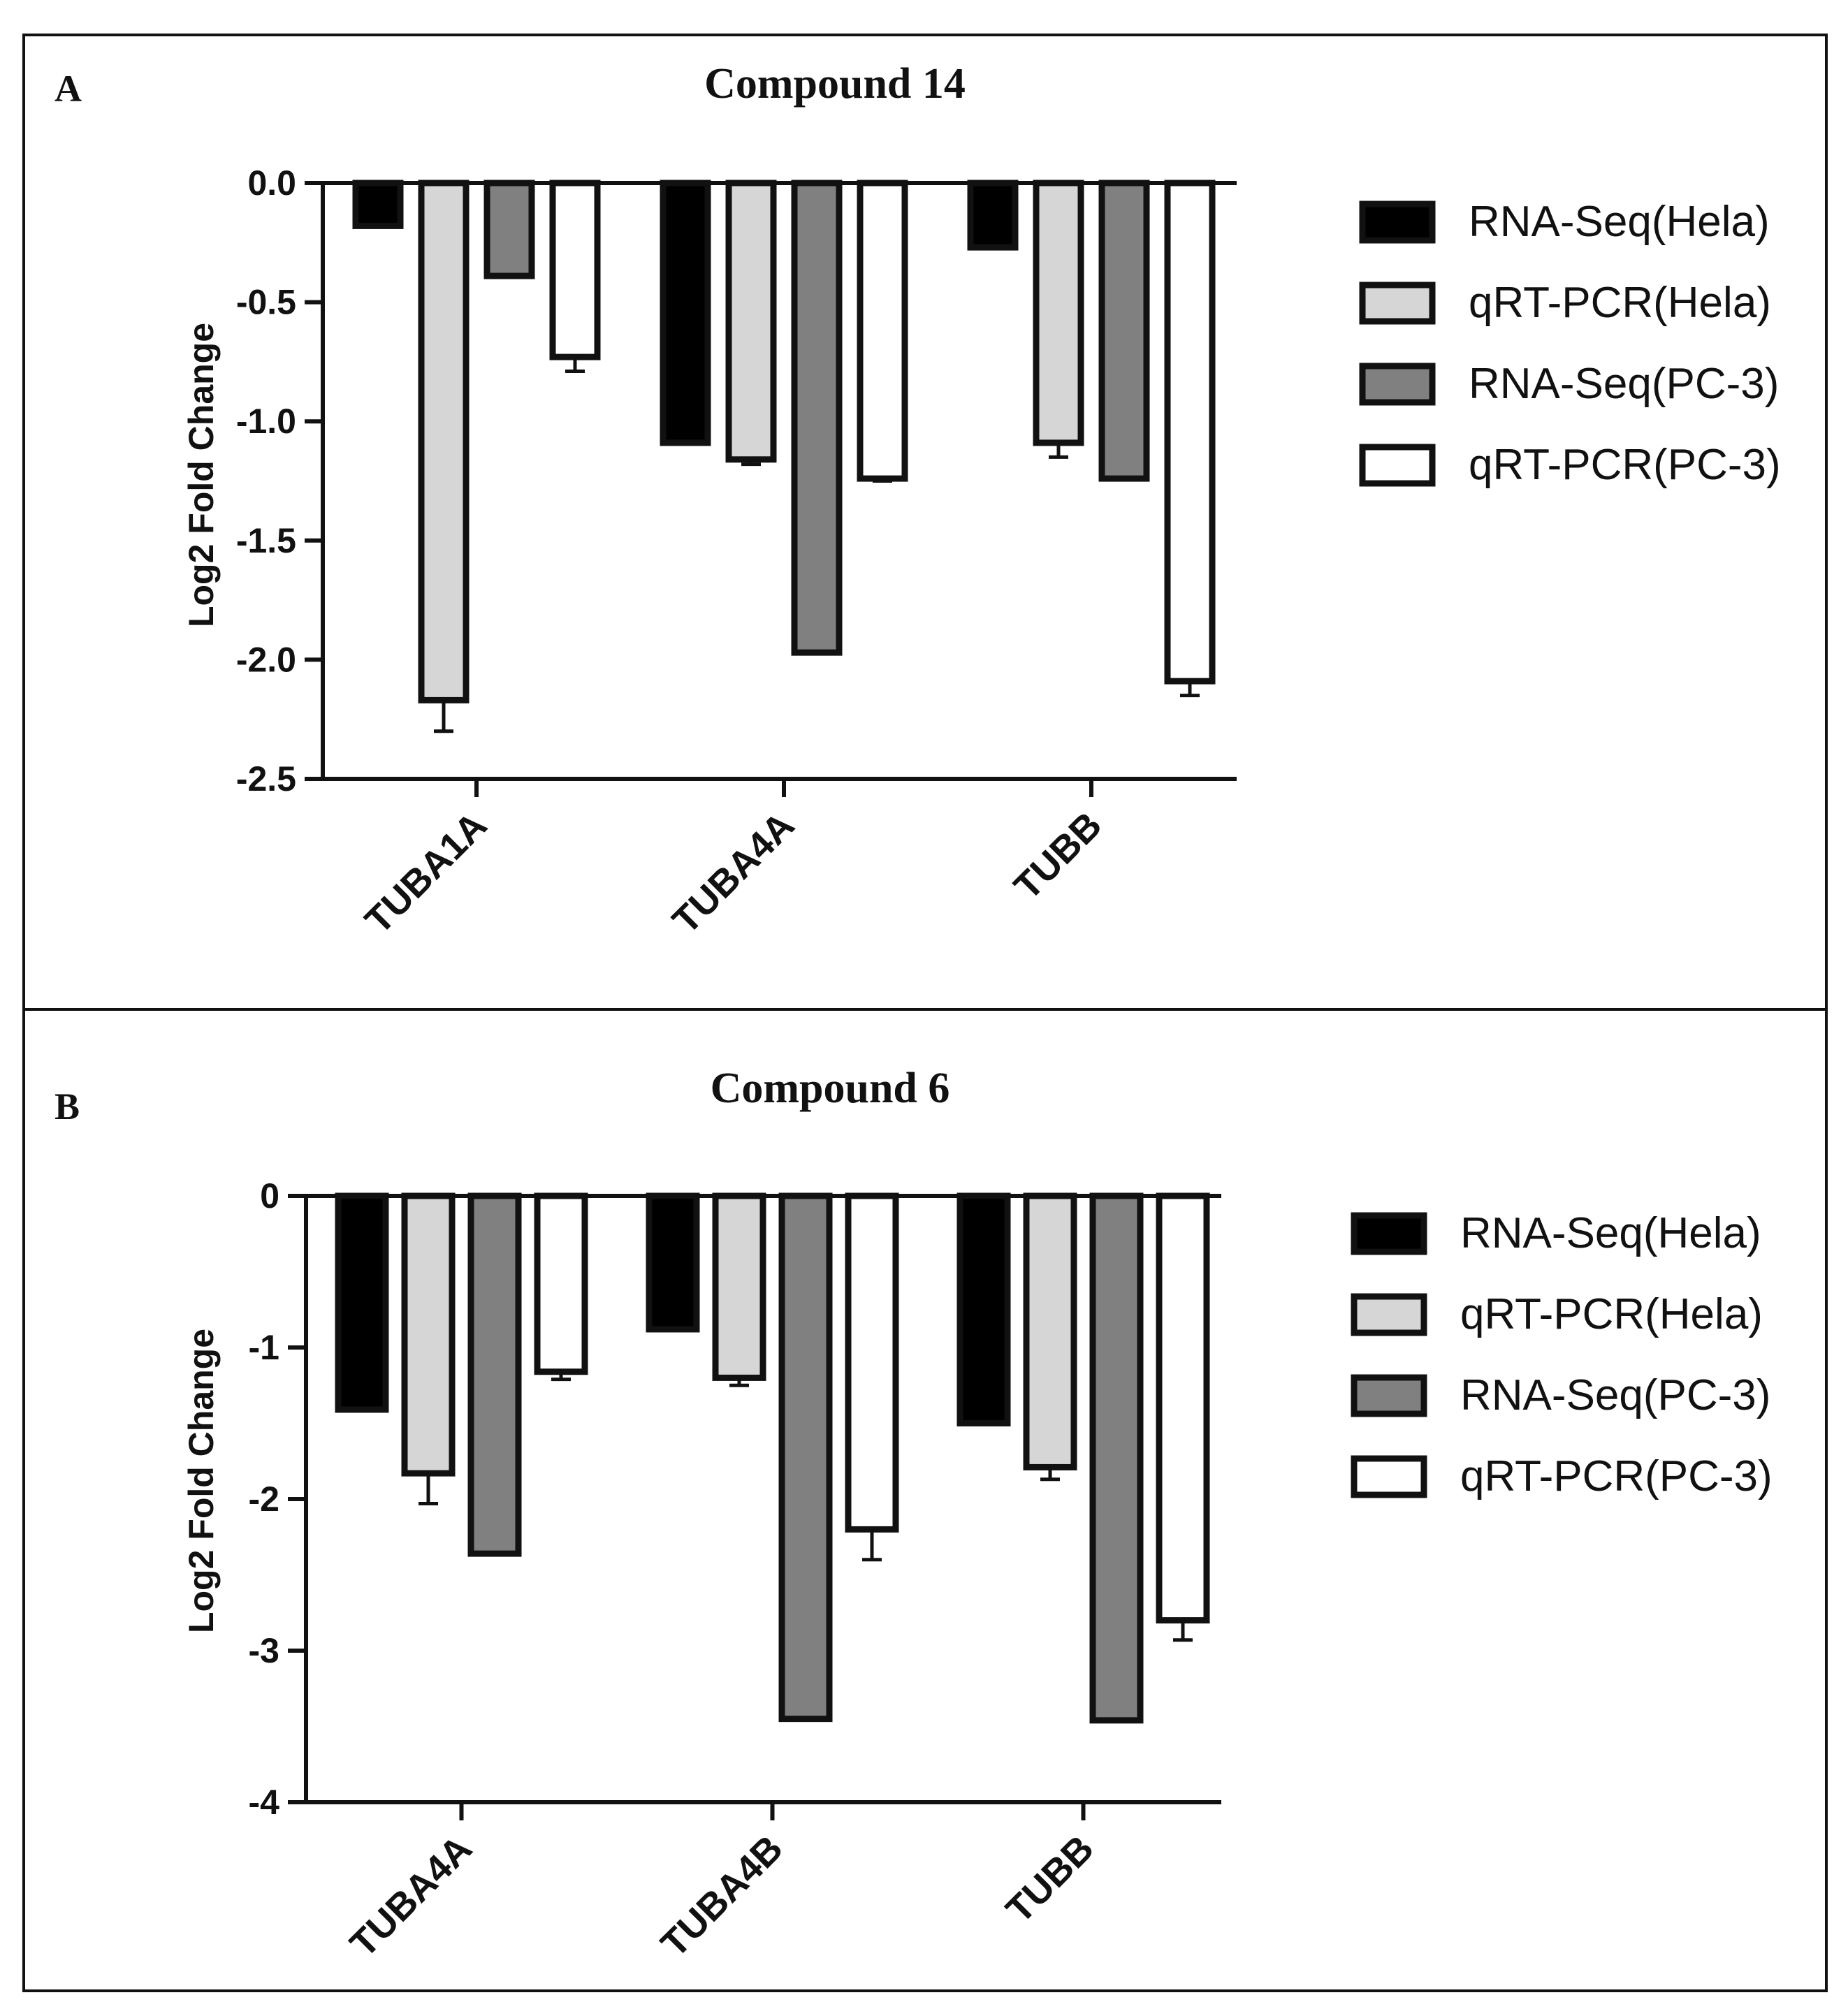 Image resolution: width=1848 pixels, height=2009 pixels. I want to click on panel-a-letter: A, so click(68, 89).